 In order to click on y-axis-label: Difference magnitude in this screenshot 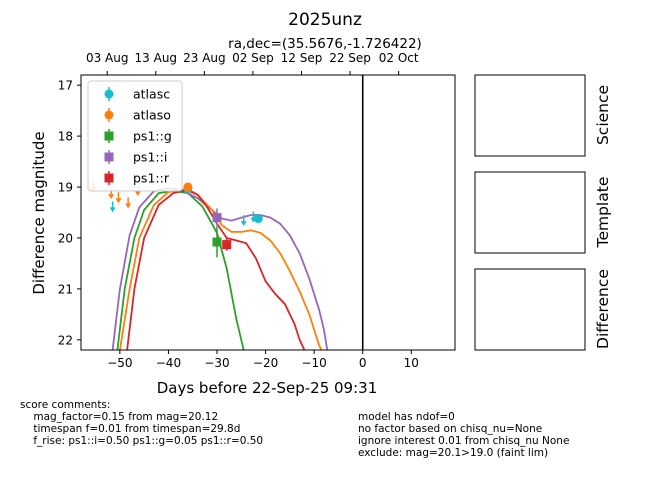, I will do `click(39, 212)`.